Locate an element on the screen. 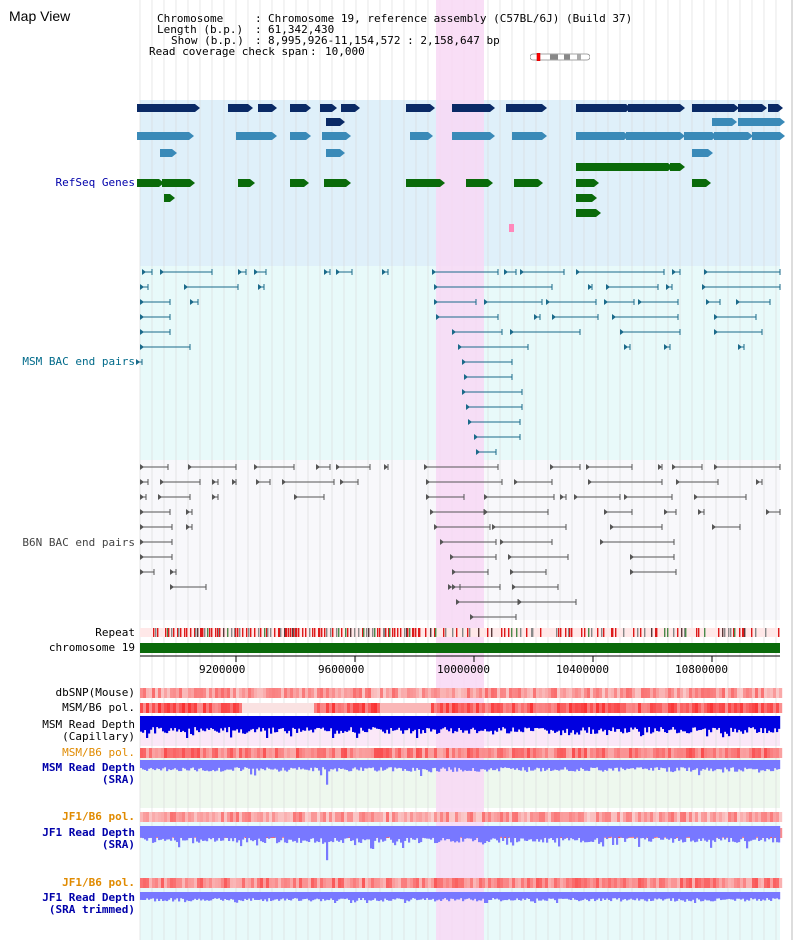 Image resolution: width=800 pixels, height=940 pixels. track-label-refseq: RefSeq Genes is located at coordinates (95, 182).